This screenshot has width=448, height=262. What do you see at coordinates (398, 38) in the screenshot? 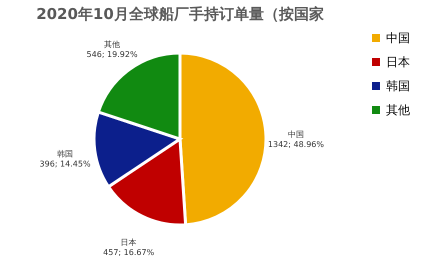
I see `legend-label: 中国` at bounding box center [398, 38].